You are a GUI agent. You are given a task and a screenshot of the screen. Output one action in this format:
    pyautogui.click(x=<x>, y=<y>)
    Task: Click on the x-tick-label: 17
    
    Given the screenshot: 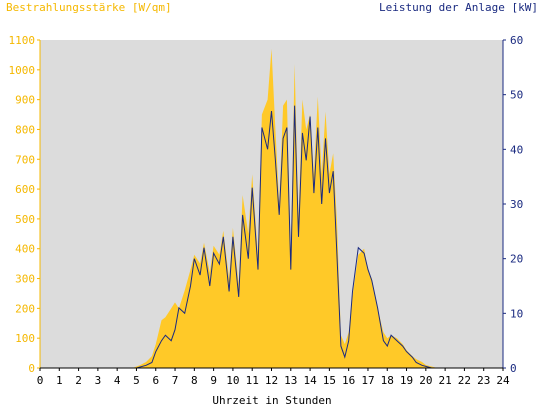 What is the action you would take?
    pyautogui.click(x=367, y=380)
    